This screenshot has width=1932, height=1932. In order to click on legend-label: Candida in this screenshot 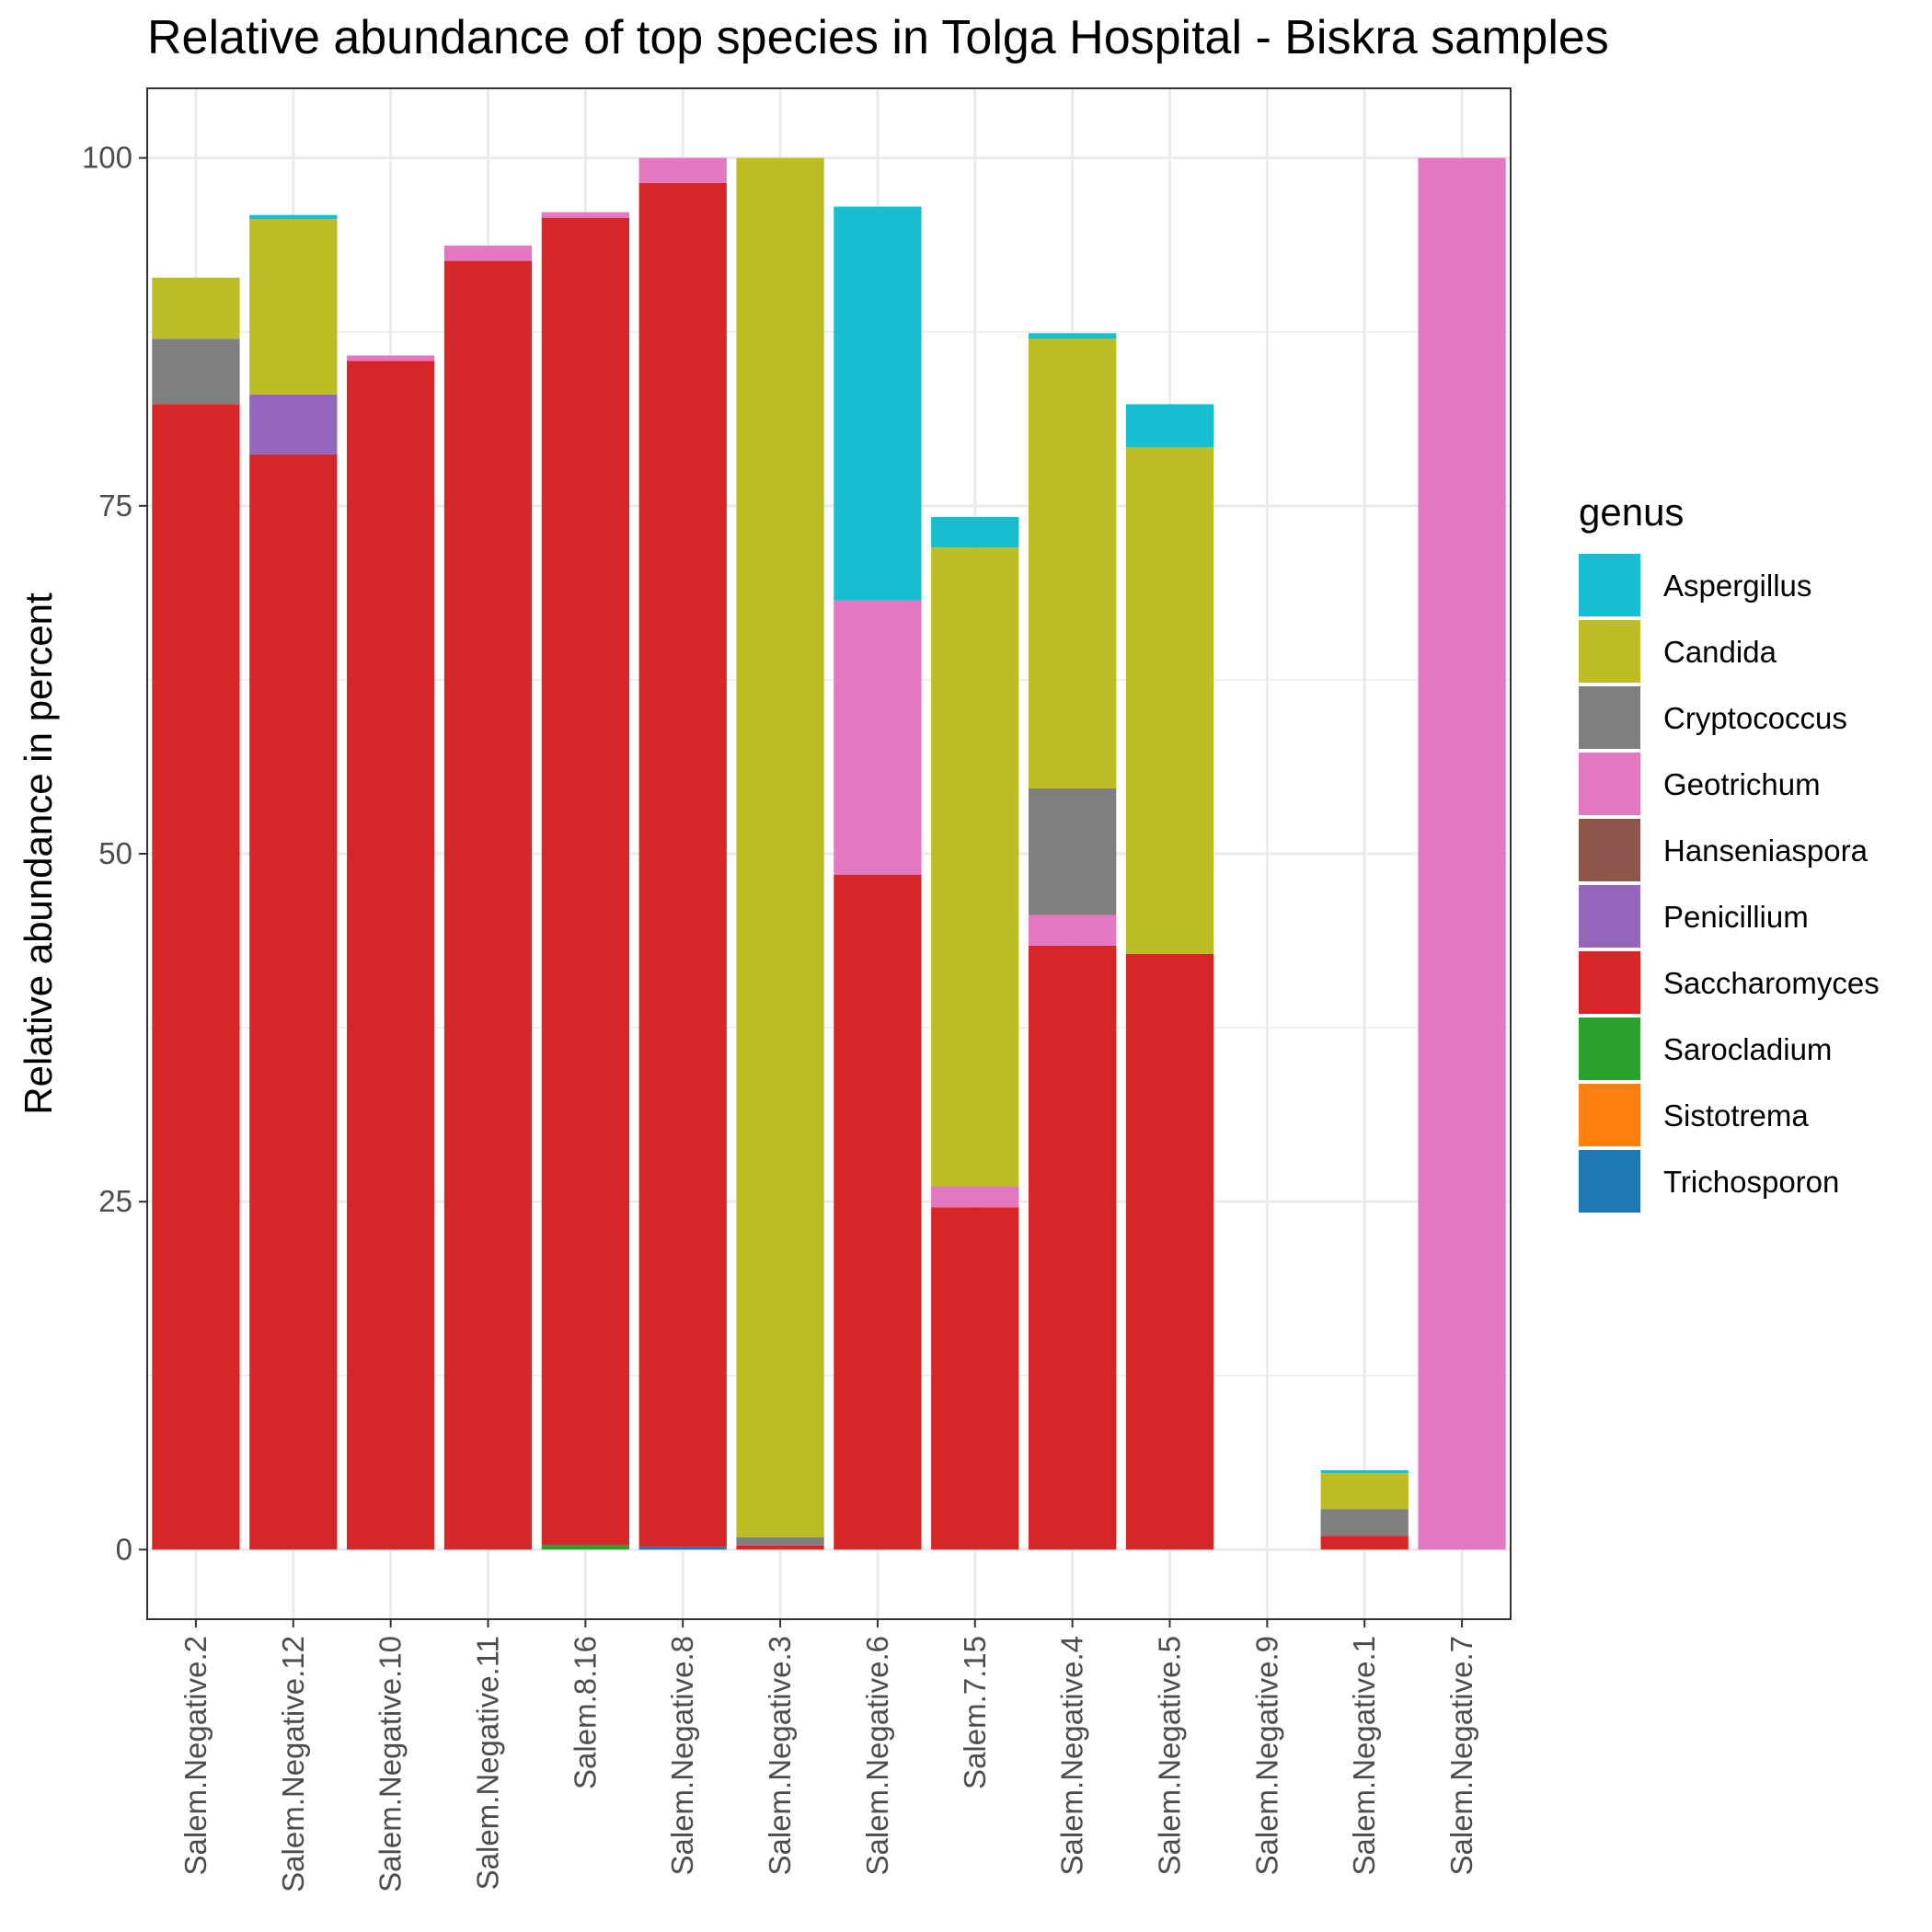, I will do `click(1720, 652)`.